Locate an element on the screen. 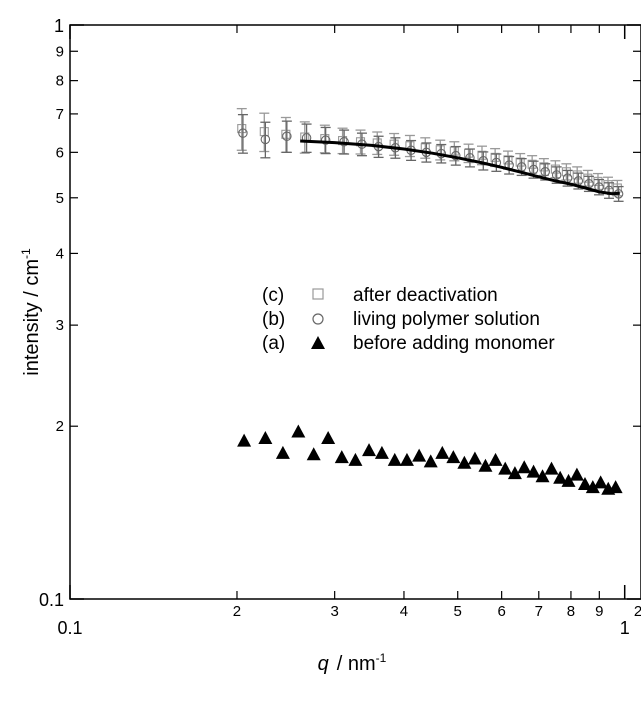  x-minor-tick-label: 4 is located at coordinates (404, 611).